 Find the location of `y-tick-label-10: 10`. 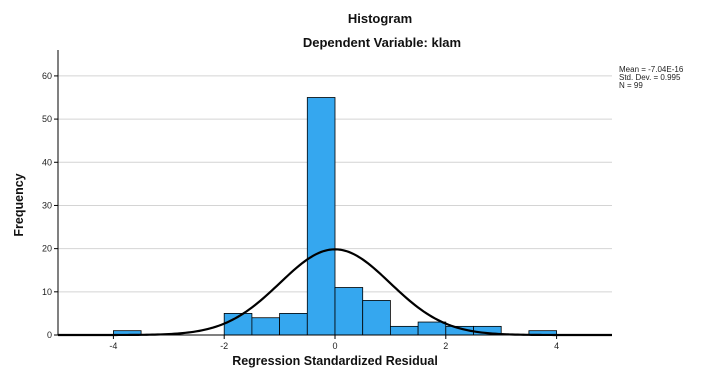

y-tick-label-10: 10 is located at coordinates (47, 292).